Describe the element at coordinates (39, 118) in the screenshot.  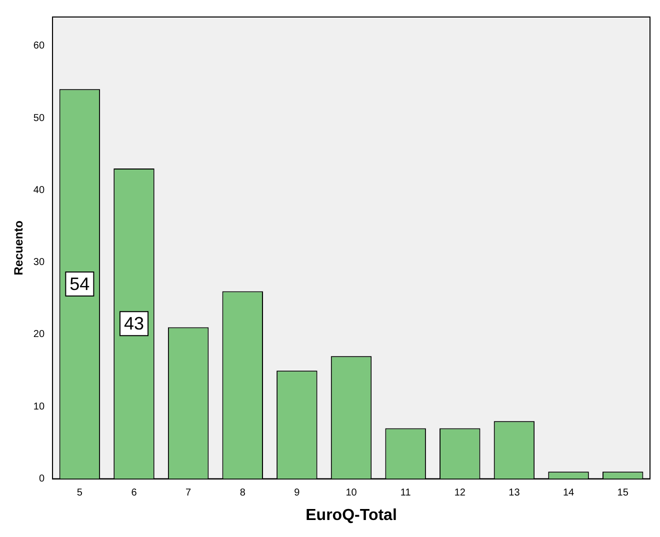
I see `y-tick-label: 50` at that location.